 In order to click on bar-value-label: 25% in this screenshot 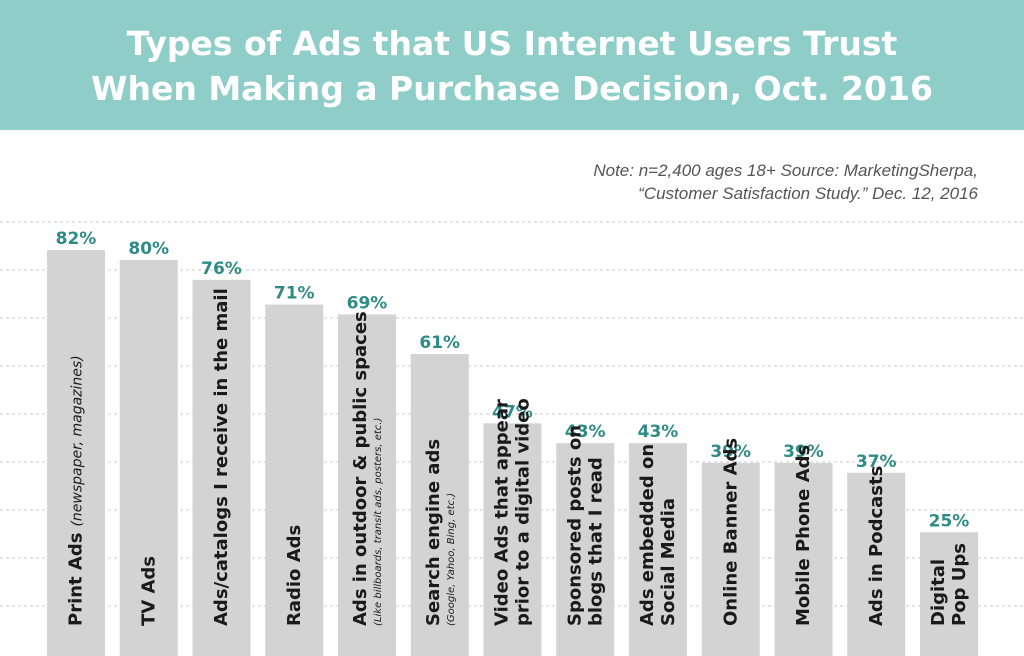, I will do `click(949, 521)`.